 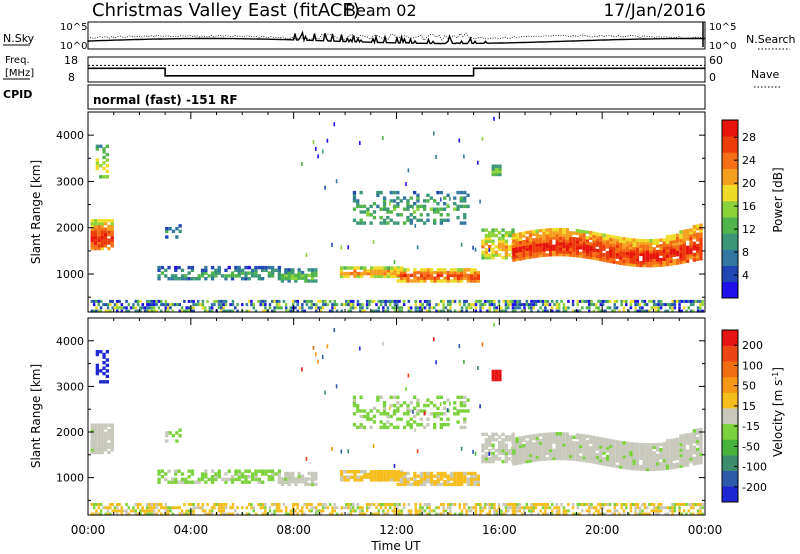 I want to click on cpid-text: normal (fast) -151 RF, so click(x=165, y=100).